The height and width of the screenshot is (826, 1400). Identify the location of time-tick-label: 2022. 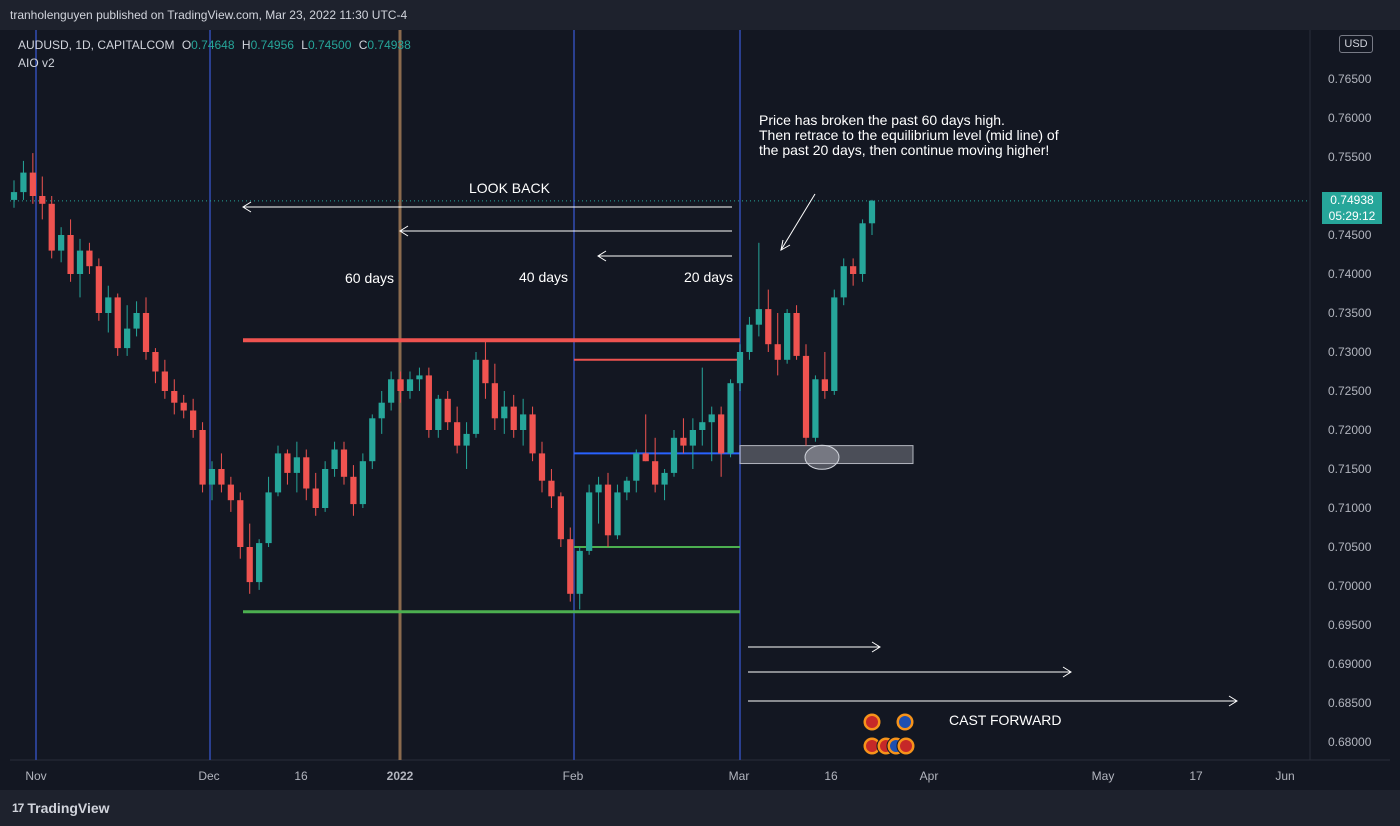
(400, 776).